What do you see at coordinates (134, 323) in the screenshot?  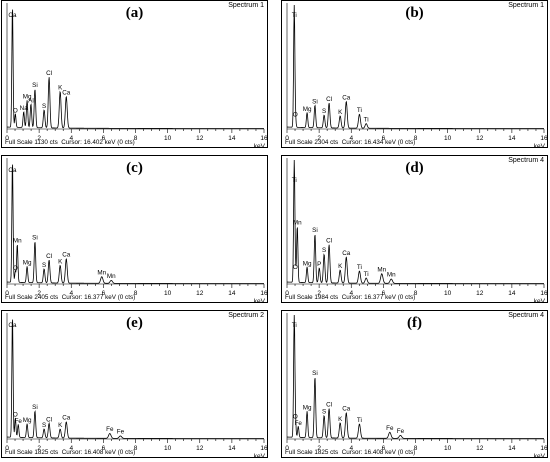 I see `panel-label: (e)` at bounding box center [134, 323].